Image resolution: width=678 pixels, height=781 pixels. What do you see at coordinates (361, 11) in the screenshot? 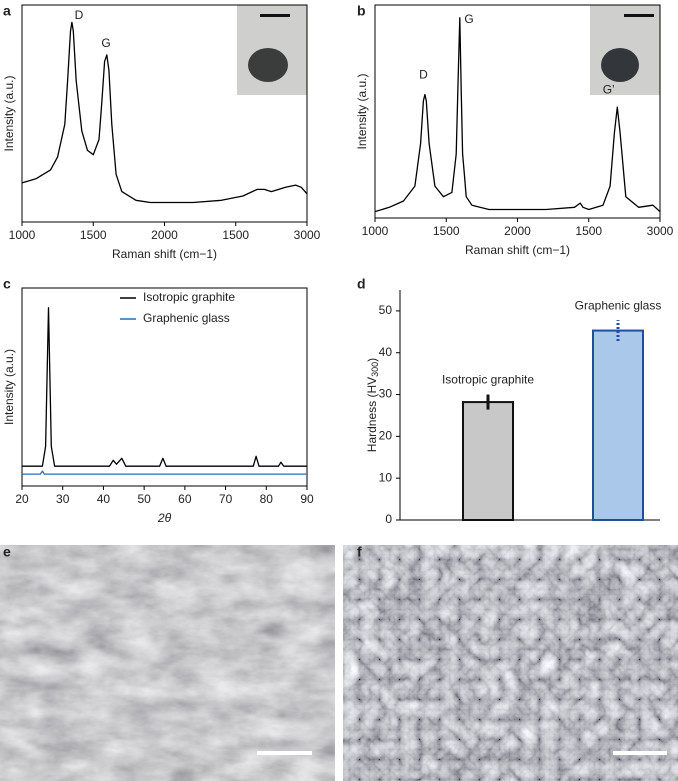
I see `panel-label: b` at bounding box center [361, 11].